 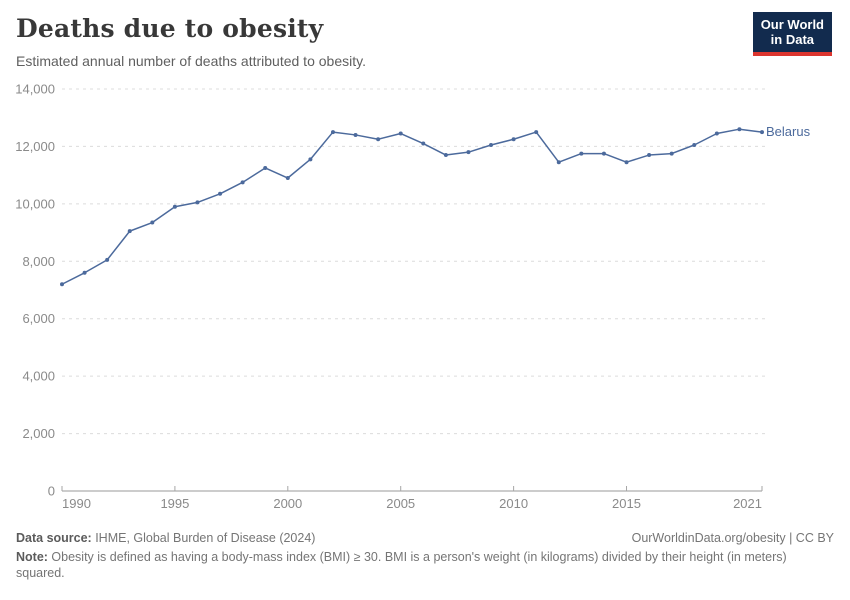 I want to click on owid-logo-line2: in Data, so click(x=792, y=40).